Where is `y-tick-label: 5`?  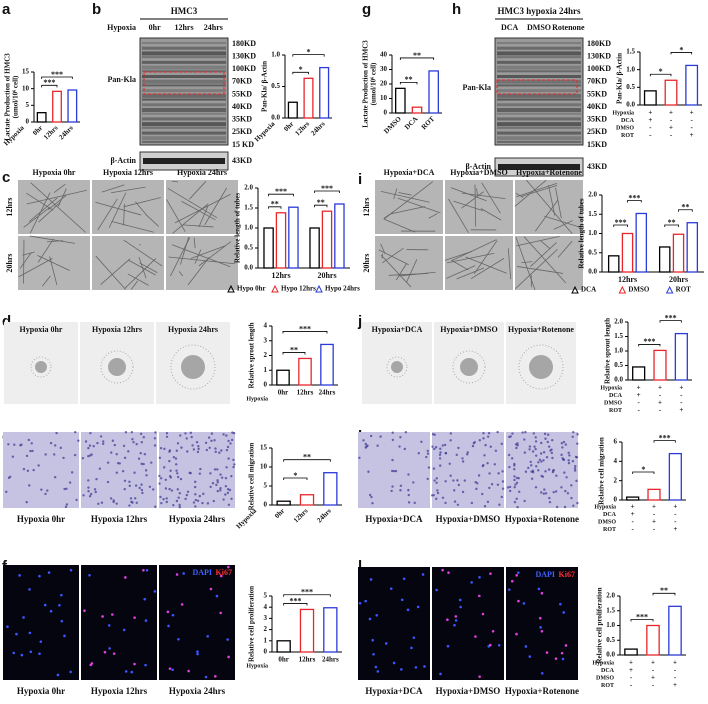
y-tick-label: 5 is located at coordinates (266, 596).